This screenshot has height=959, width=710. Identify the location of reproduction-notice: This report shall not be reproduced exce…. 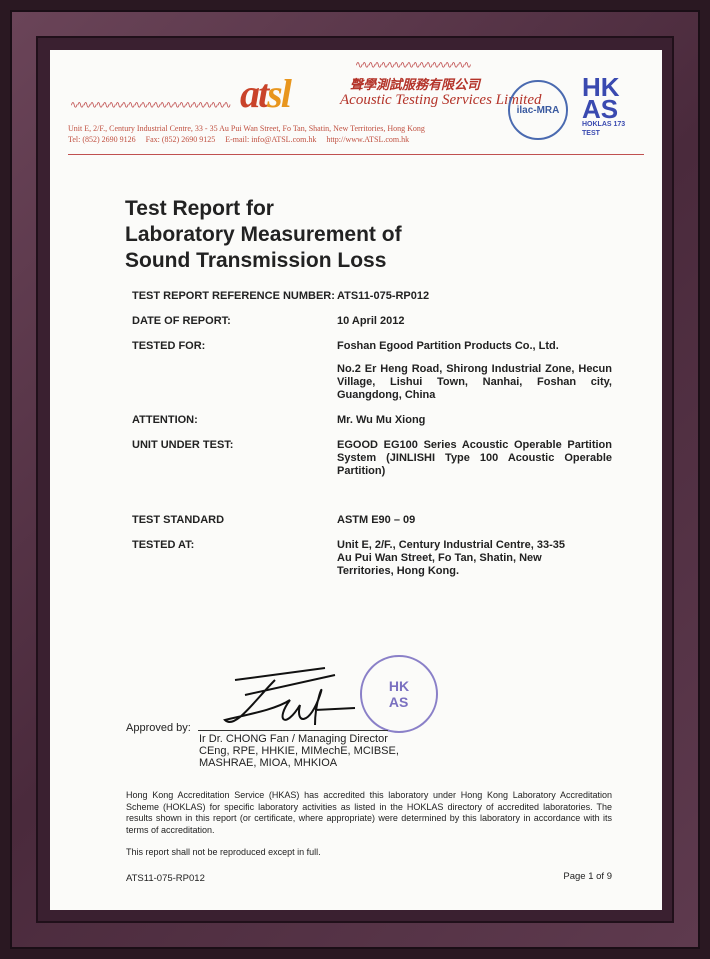
(223, 852).